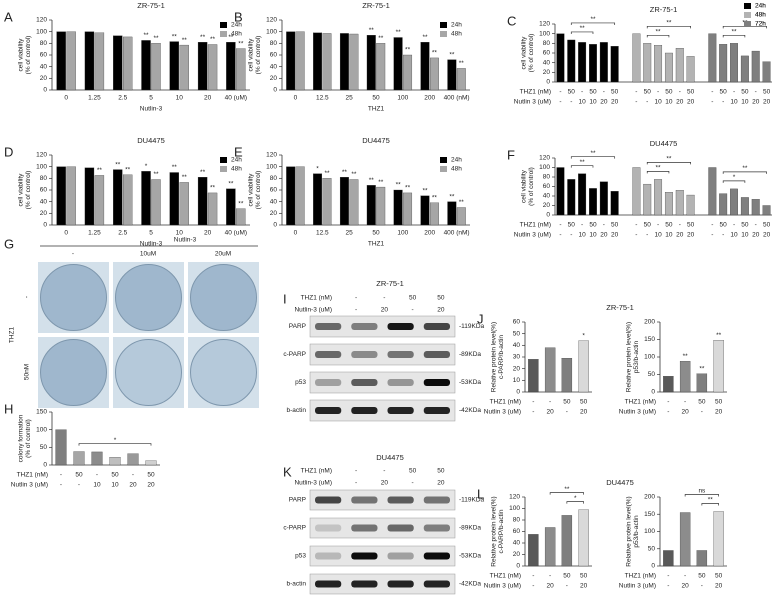 The width and height of the screenshot is (783, 596). I want to click on panel-label: K, so click(287, 471).